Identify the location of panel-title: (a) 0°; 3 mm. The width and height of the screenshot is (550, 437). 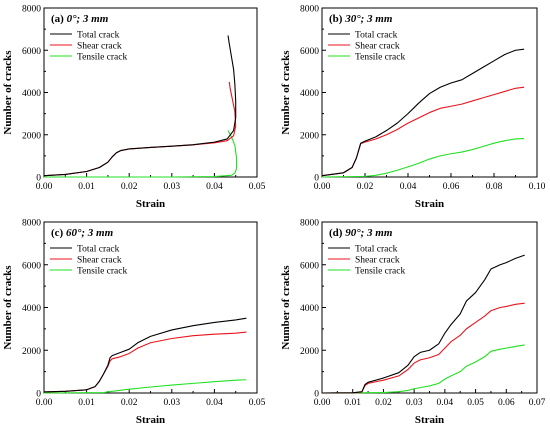
(80, 19).